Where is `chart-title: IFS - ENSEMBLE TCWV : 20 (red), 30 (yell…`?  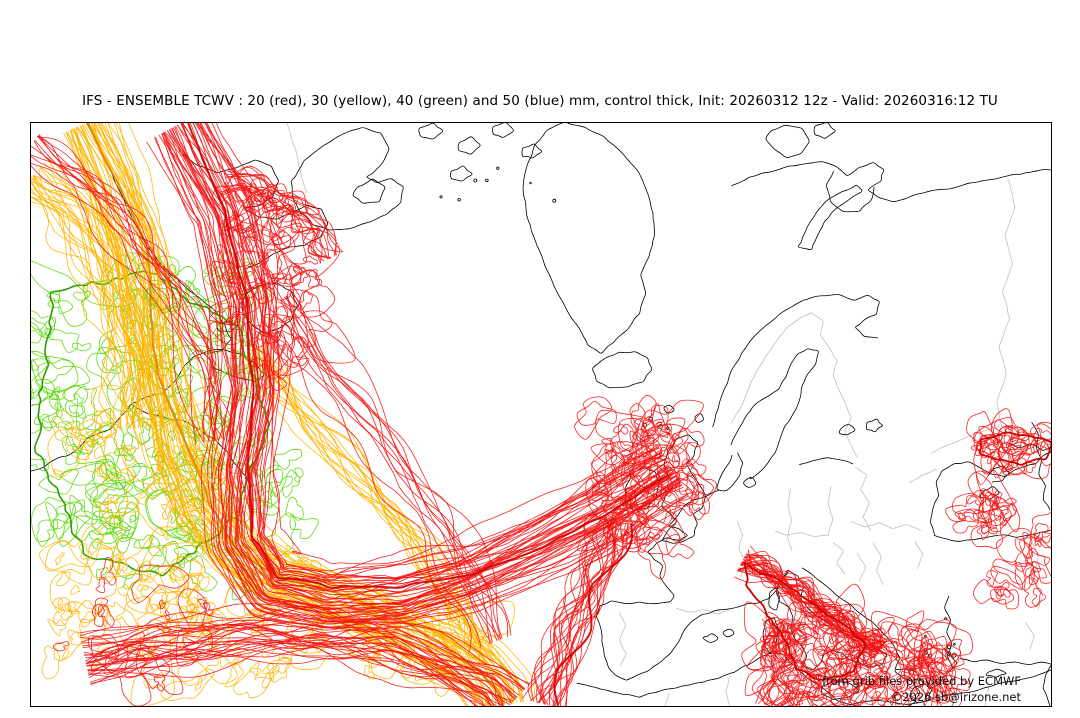
chart-title: IFS - ENSEMBLE TCWV : 20 (red), 30 (yell… is located at coordinates (540, 101).